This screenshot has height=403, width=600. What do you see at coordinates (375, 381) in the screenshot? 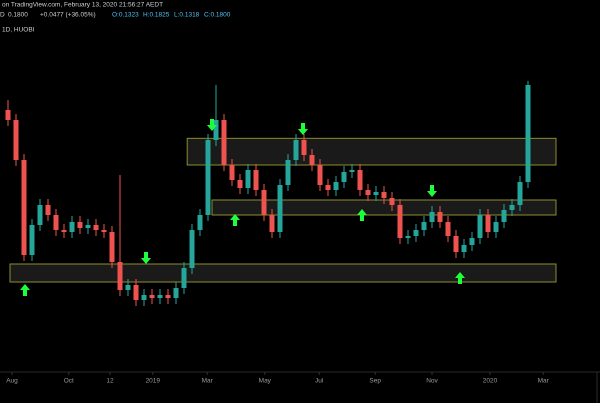
I see `x-tick-label: Sep` at bounding box center [375, 381].